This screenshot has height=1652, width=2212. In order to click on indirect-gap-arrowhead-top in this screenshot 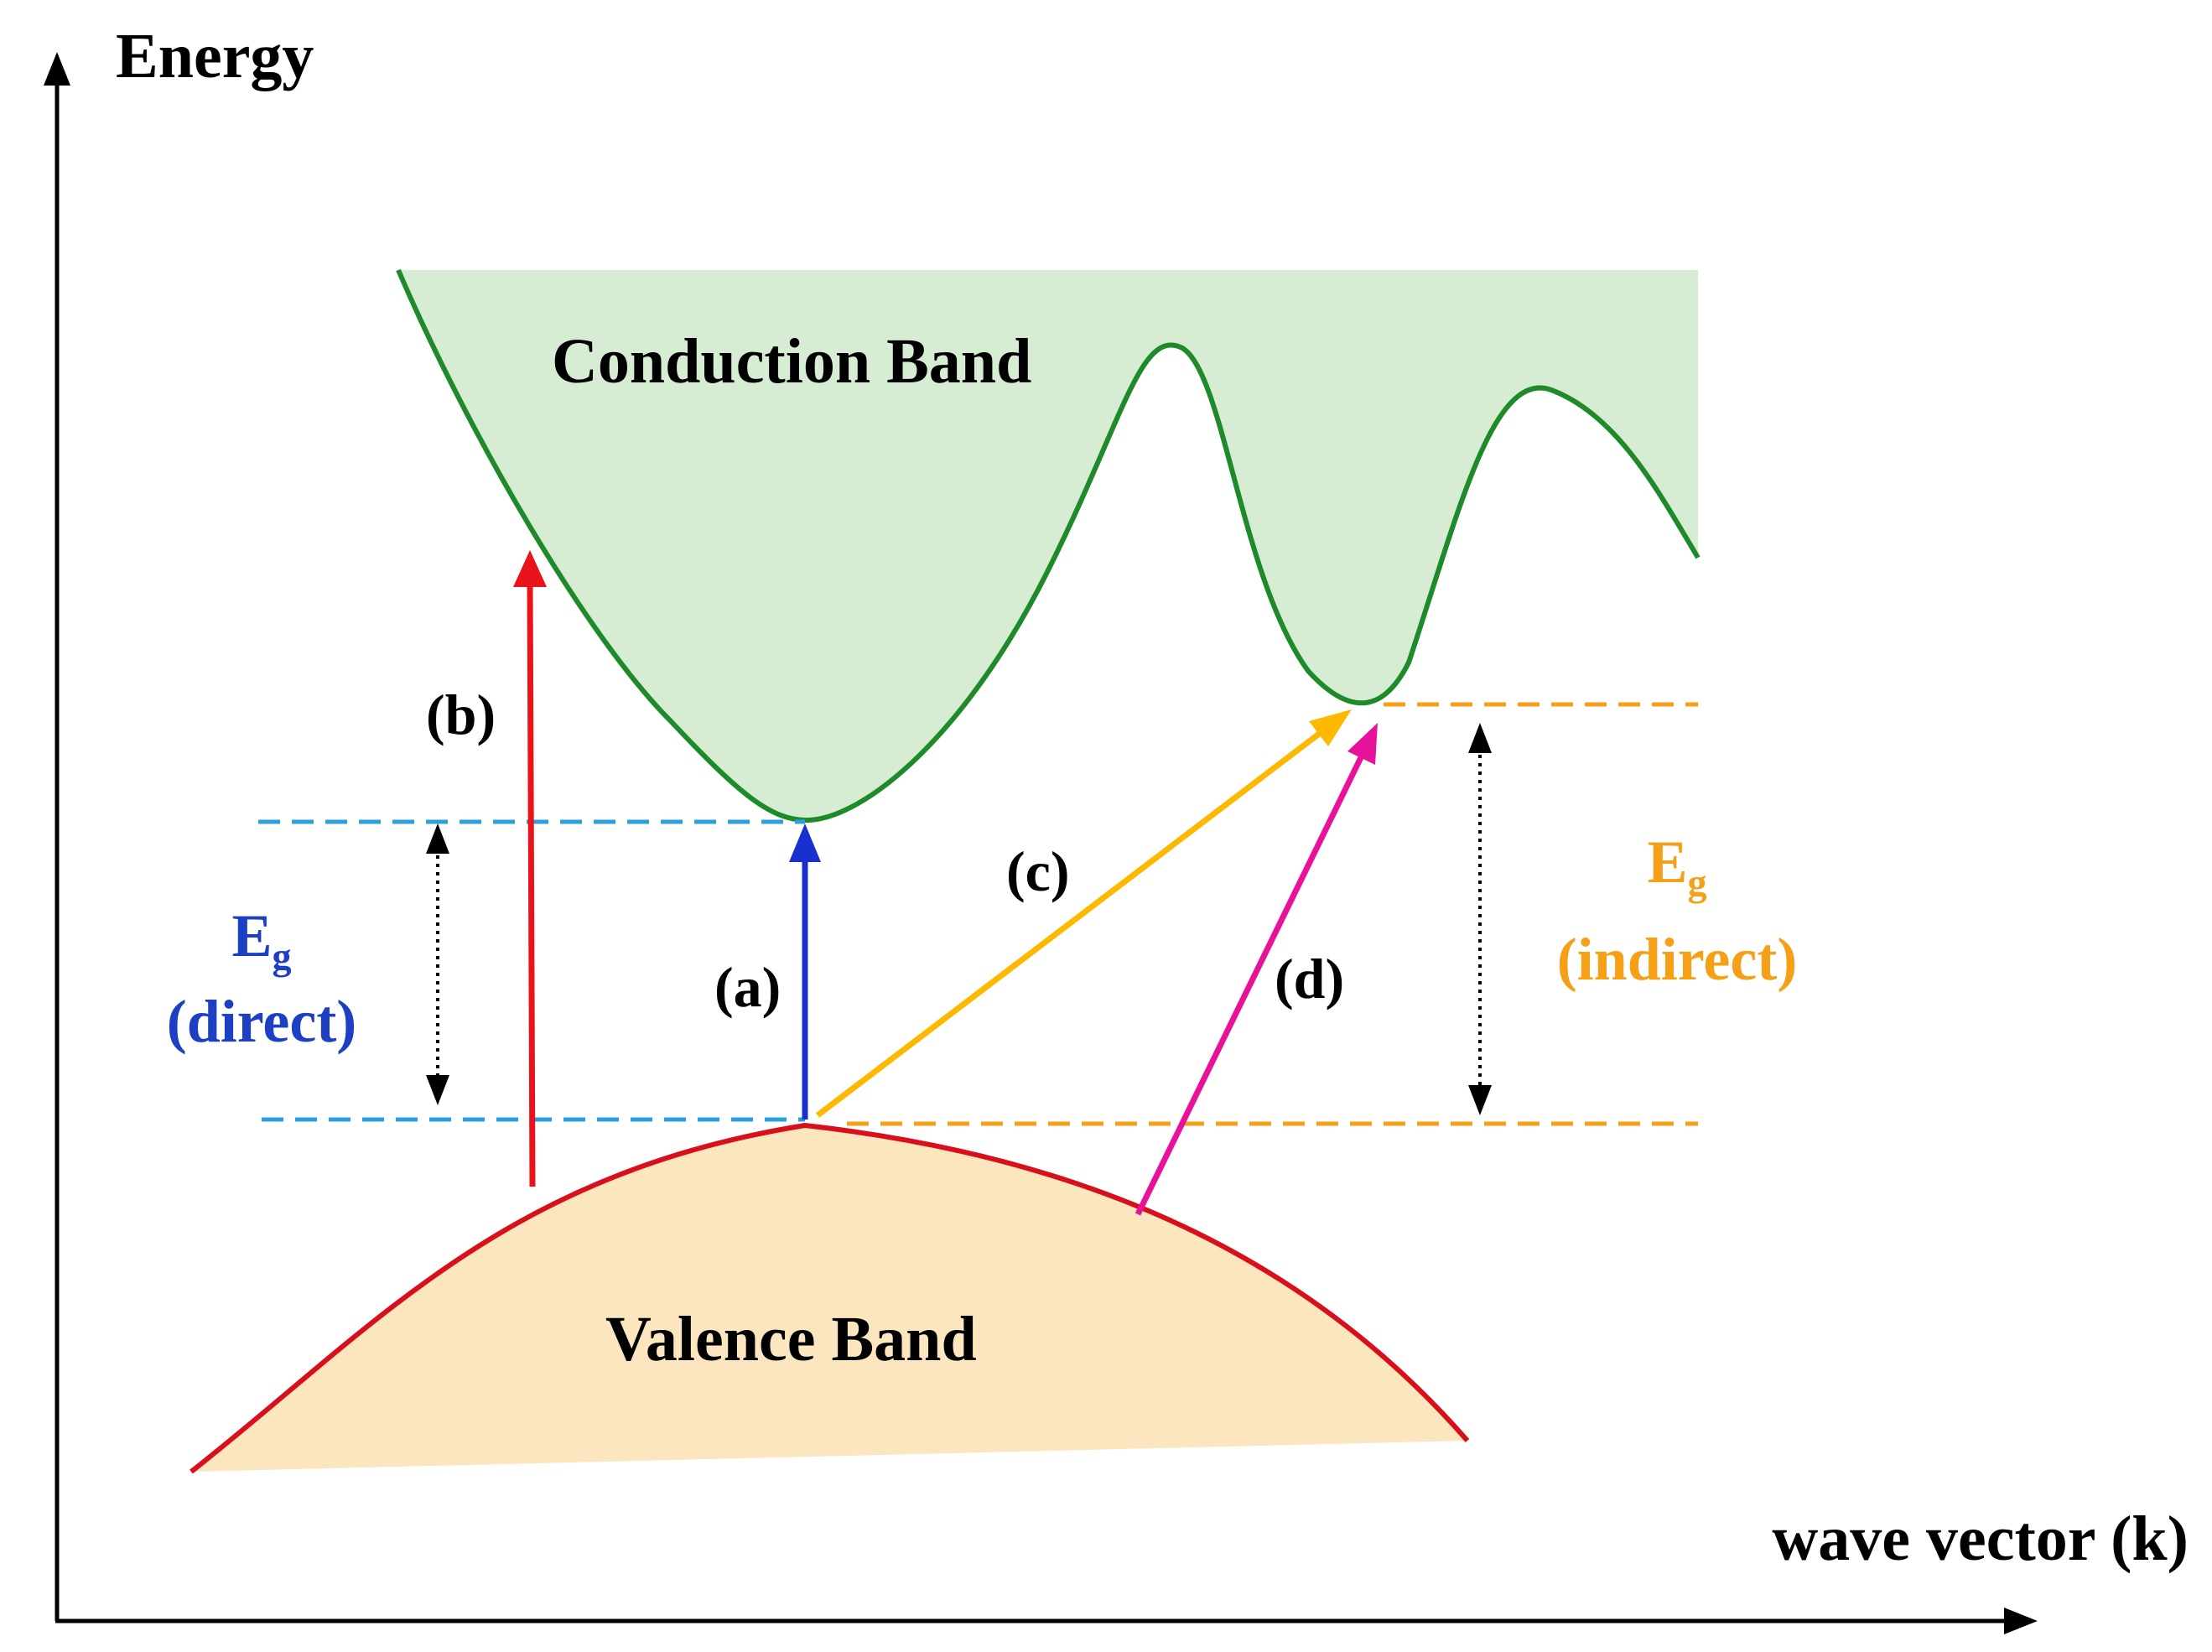, I will do `click(1480, 738)`.